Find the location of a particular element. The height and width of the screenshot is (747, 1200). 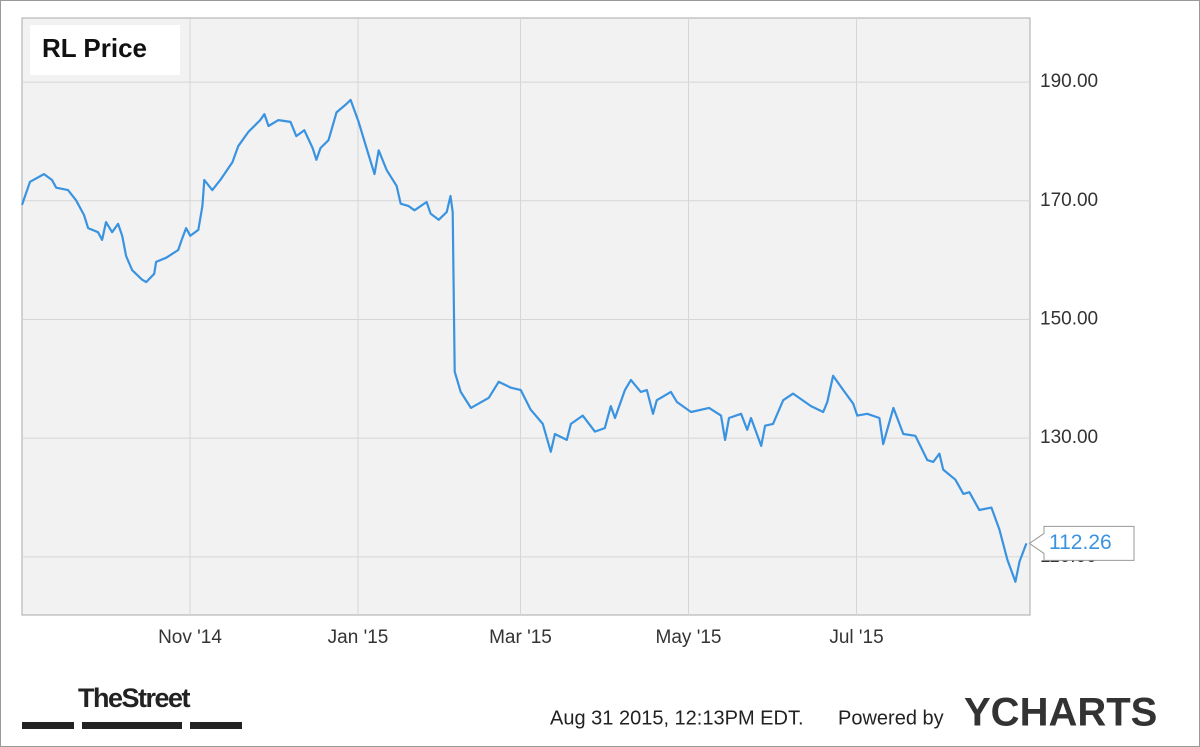

last-value-label: 112.26 is located at coordinates (1080, 542).